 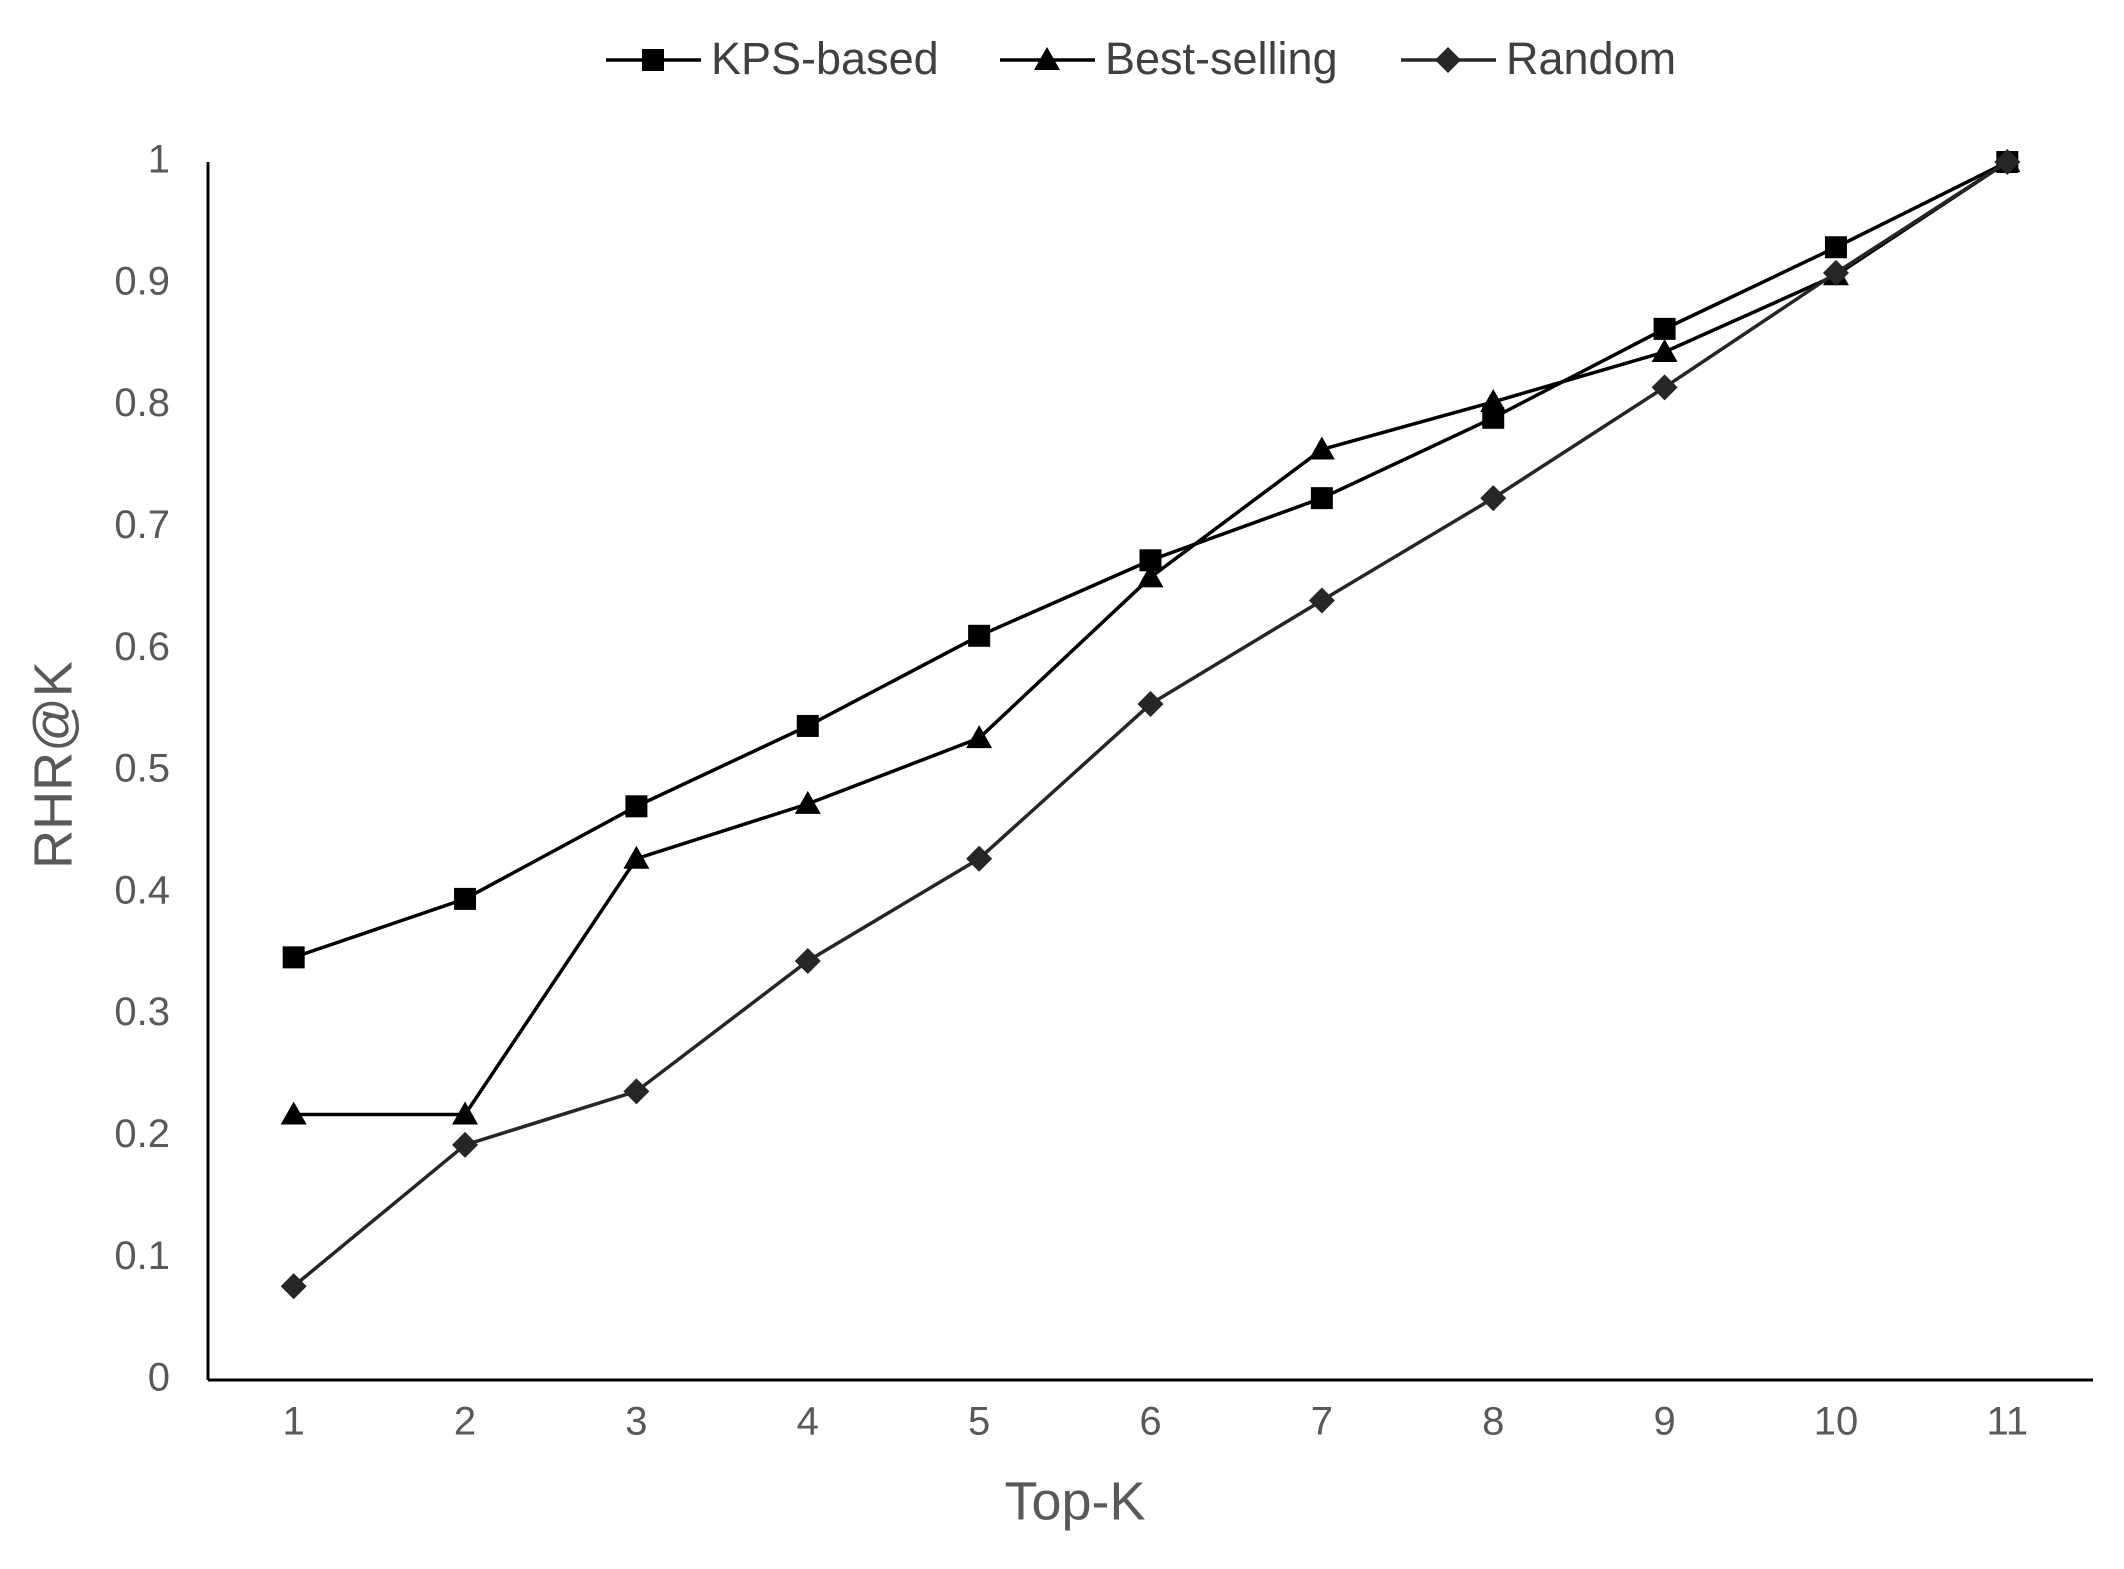 I want to click on legend-text: Random, so click(x=1591, y=58).